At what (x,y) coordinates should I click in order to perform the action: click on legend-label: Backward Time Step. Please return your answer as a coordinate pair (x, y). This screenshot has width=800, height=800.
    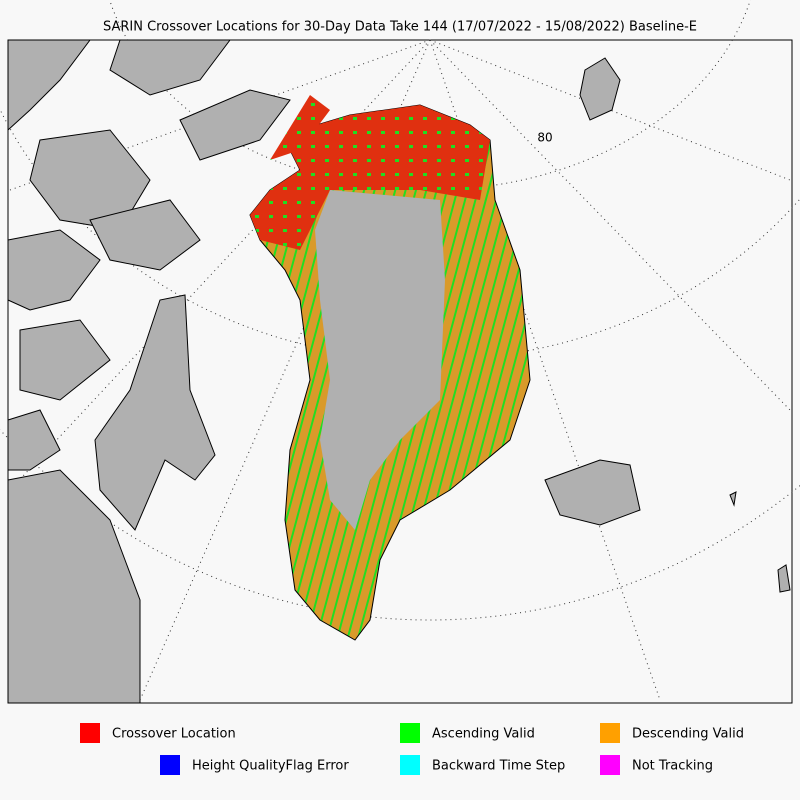
    Looking at the image, I should click on (498, 766).